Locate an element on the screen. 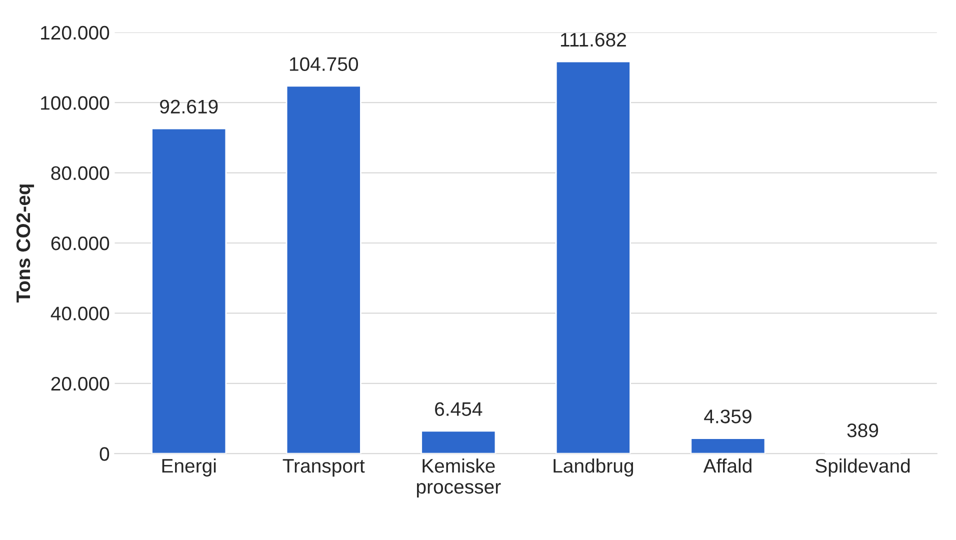 The height and width of the screenshot is (540, 956). y-tick-label: 60.000 is located at coordinates (80, 243).